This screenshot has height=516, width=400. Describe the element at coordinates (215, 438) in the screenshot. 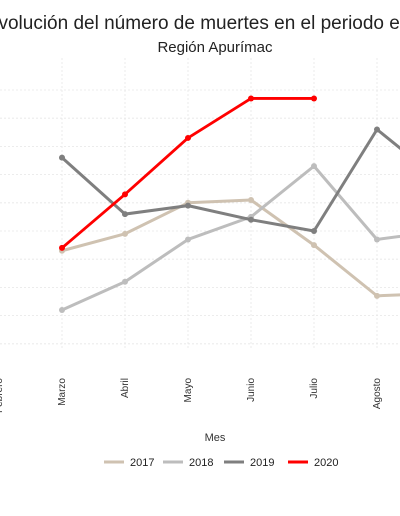

I see `x-axis-title: Mes` at that location.